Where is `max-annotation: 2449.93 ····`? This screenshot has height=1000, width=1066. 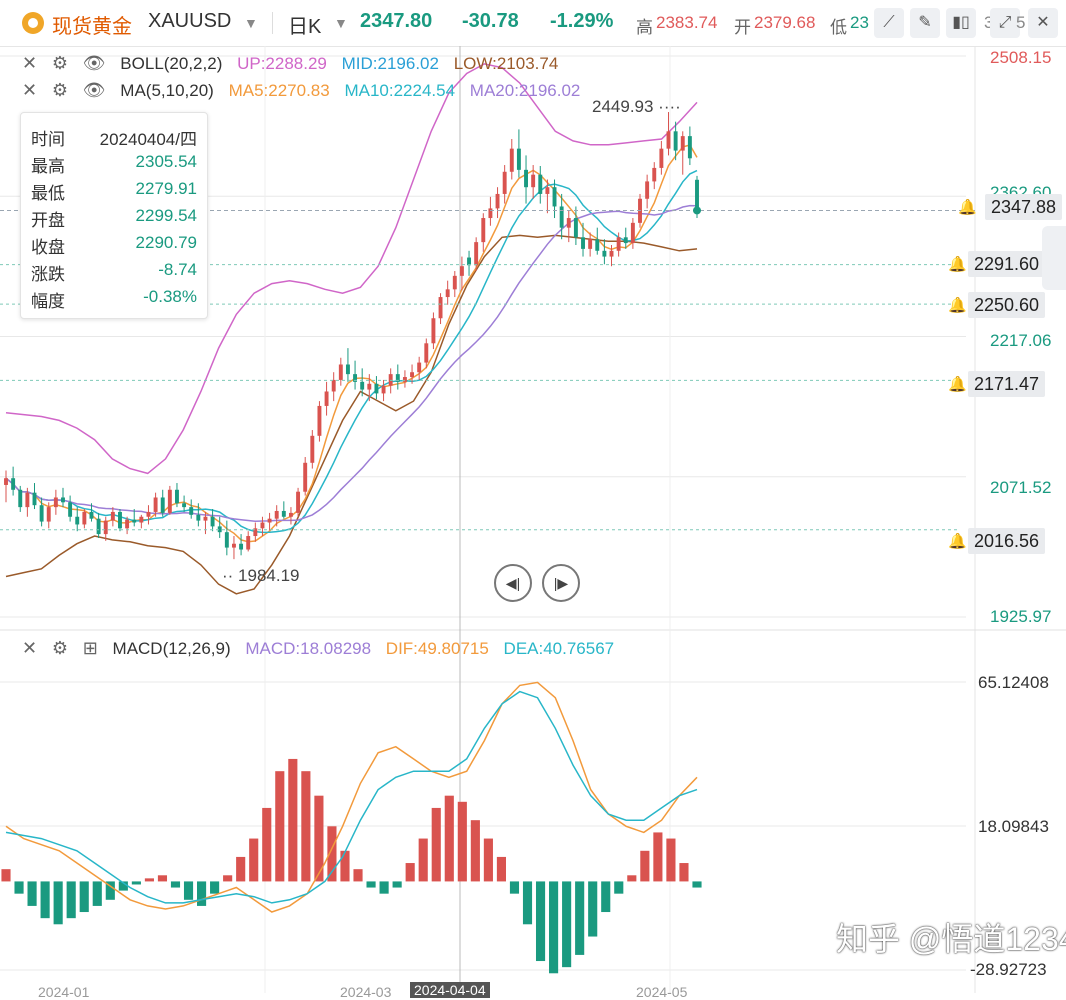
max-annotation: 2449.93 ···· is located at coordinates (636, 106).